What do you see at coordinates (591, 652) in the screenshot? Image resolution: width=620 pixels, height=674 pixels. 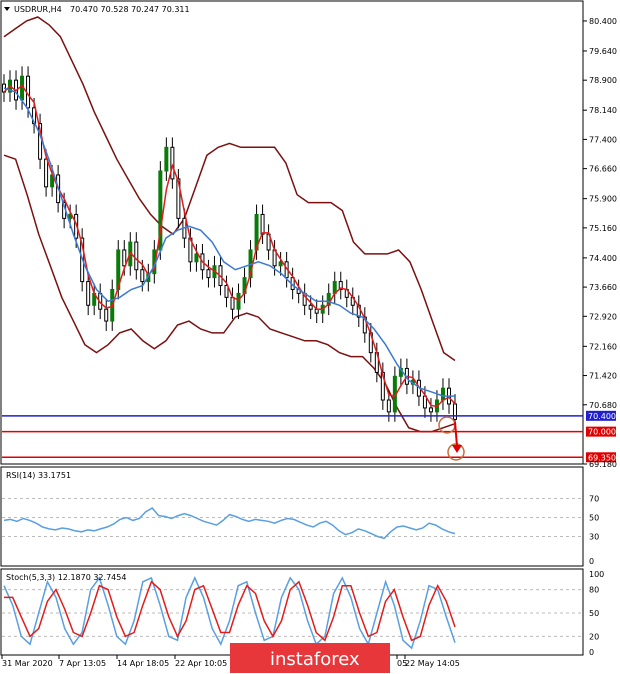 I see `stoch-tick-label: 0` at bounding box center [591, 652].